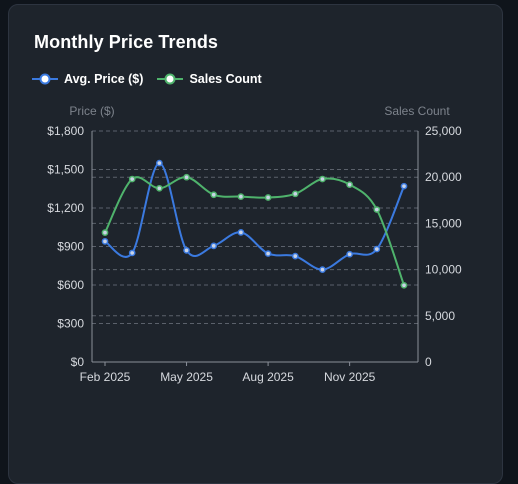 This screenshot has height=484, width=518. I want to click on x-tick-label: Nov 2025, so click(350, 377).